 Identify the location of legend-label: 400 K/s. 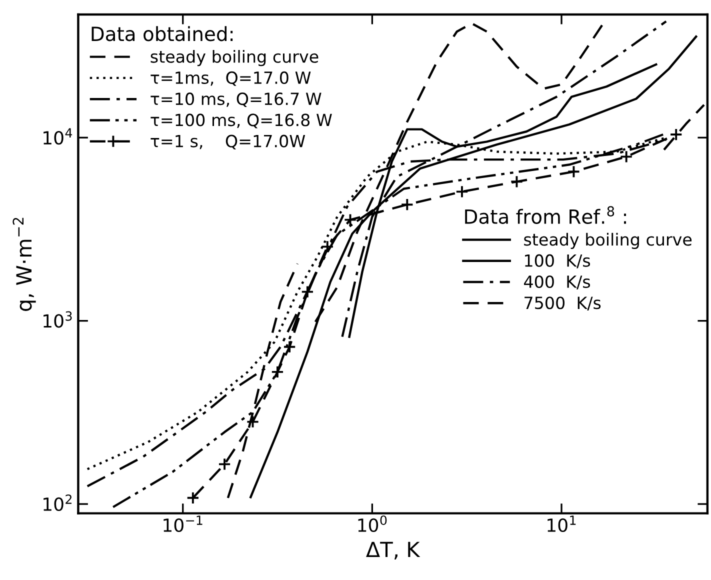
(557, 282).